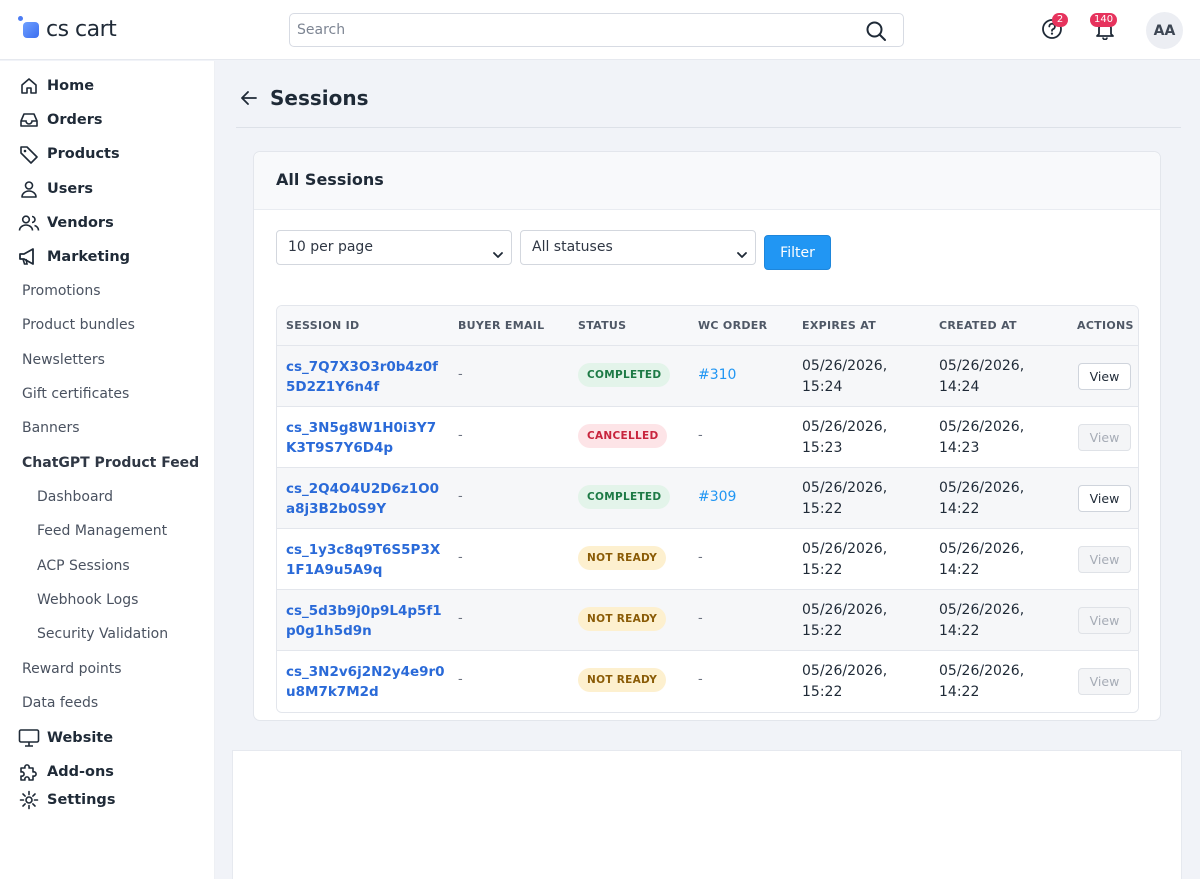 This screenshot has height=879, width=1200. I want to click on session-id-link: cs_2Q4O4U2D6z1O0a8j3B2b0S9Y, so click(362, 499).